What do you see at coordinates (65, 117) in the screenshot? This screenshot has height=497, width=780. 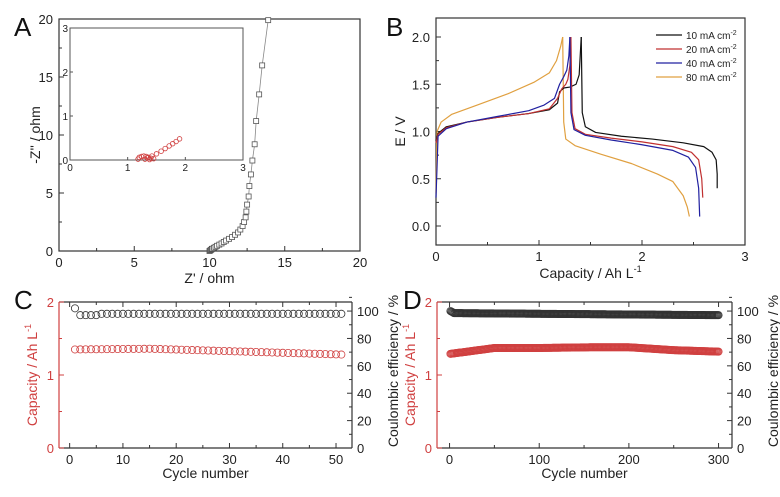 I see `inset-y-tick-label: 1` at bounding box center [65, 117].